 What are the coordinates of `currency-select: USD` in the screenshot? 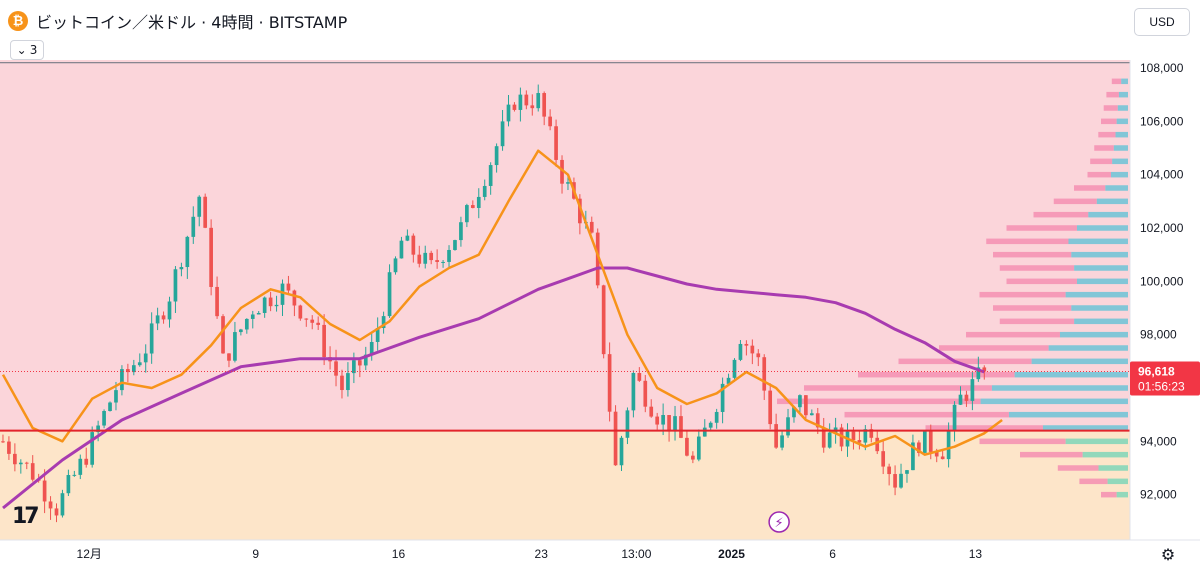 It's located at (1162, 22).